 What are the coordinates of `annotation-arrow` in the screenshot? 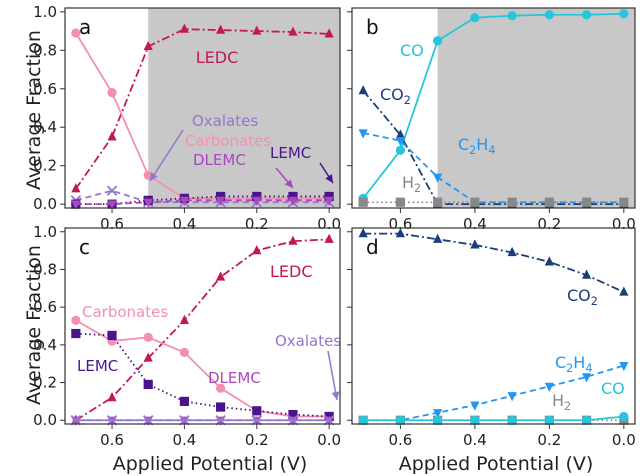 It's located at (166, 155).